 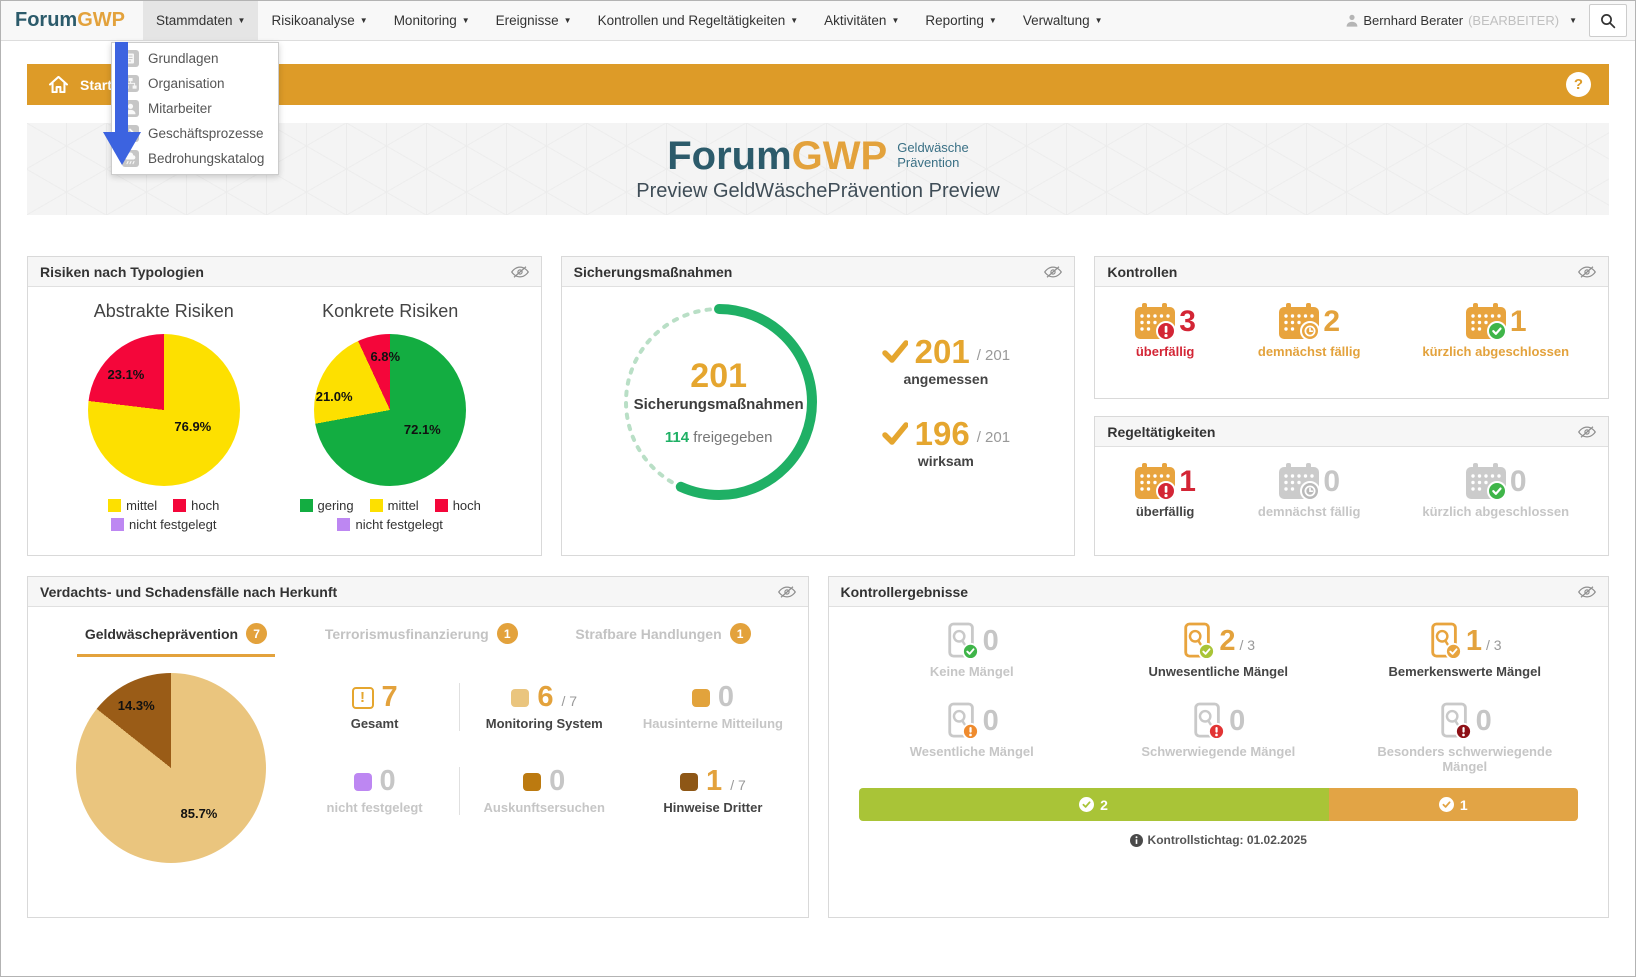 I want to click on stat-label: Besonders schwerwiegende Mängel, so click(x=1465, y=759).